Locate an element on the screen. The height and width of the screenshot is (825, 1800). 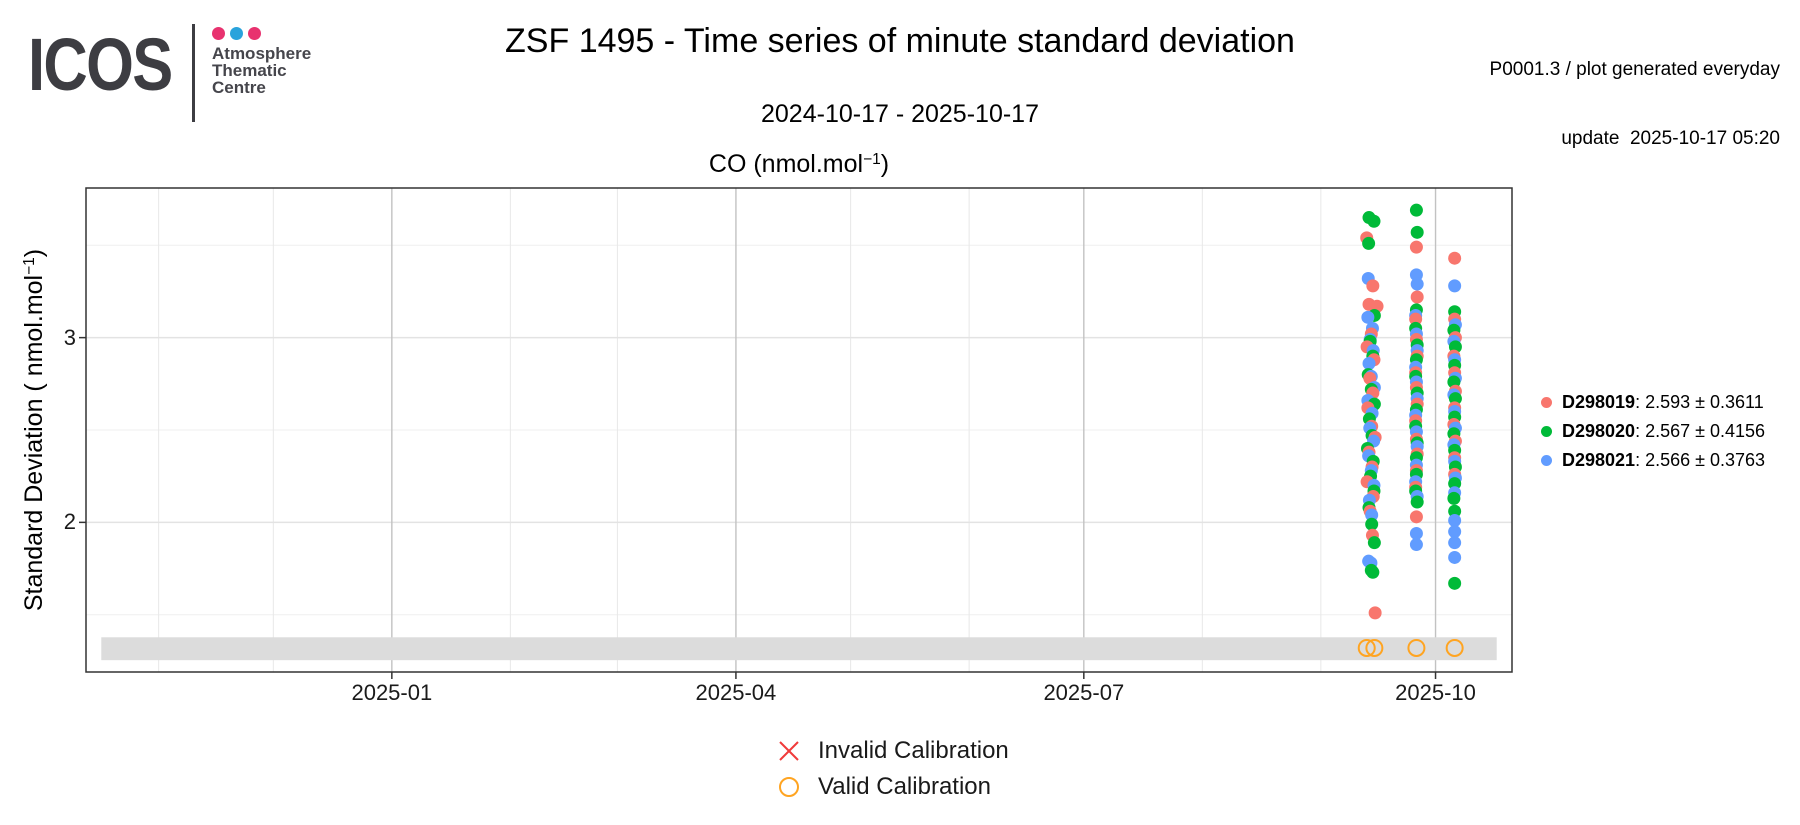
legend-series-id: D298019 is located at coordinates (1599, 402).